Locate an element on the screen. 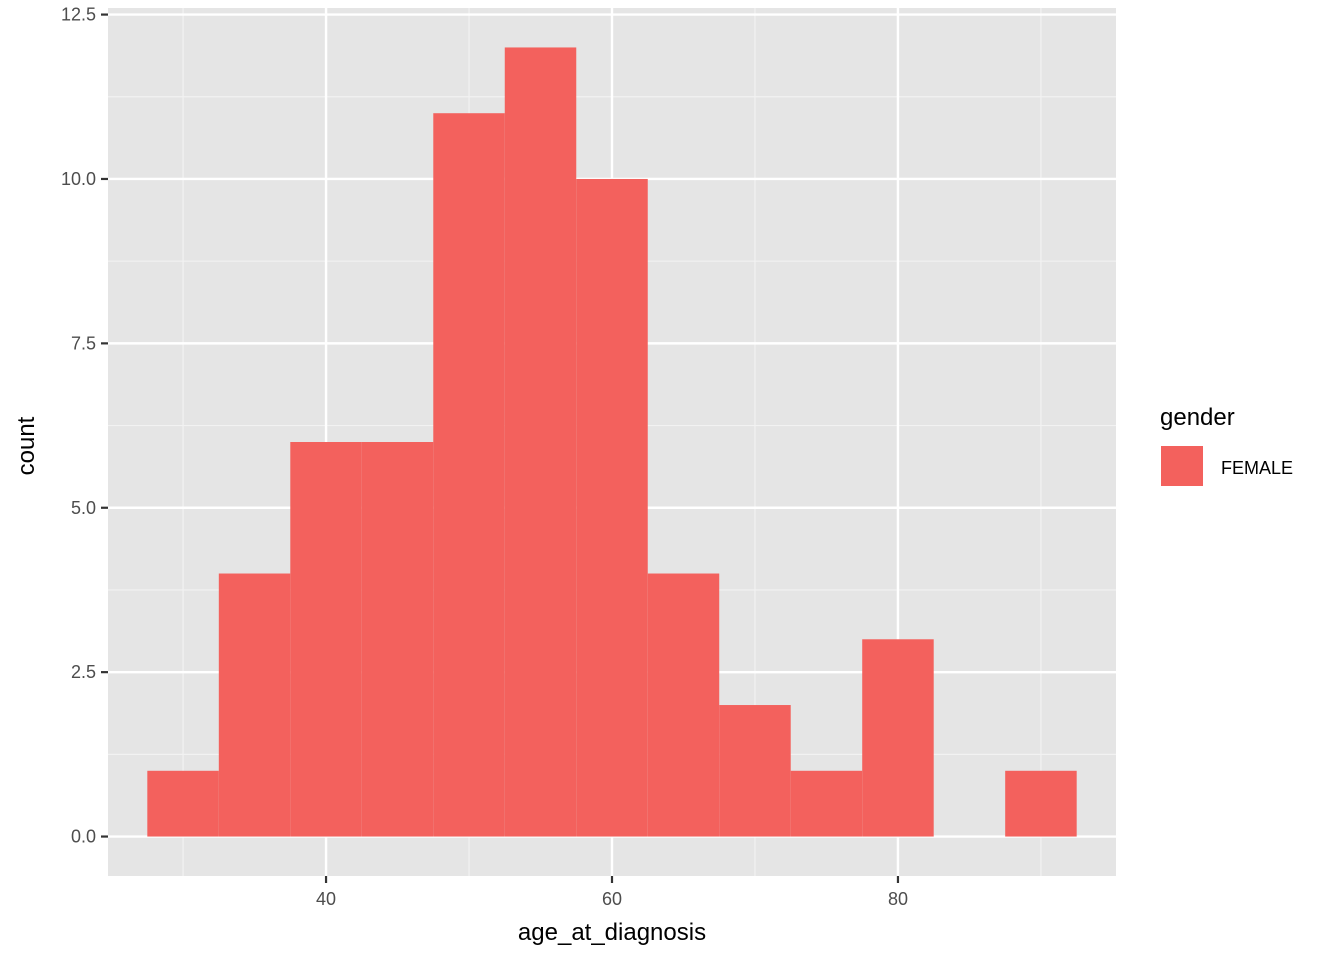 The width and height of the screenshot is (1344, 960). y-tick-label: 12.5 is located at coordinates (78, 15).